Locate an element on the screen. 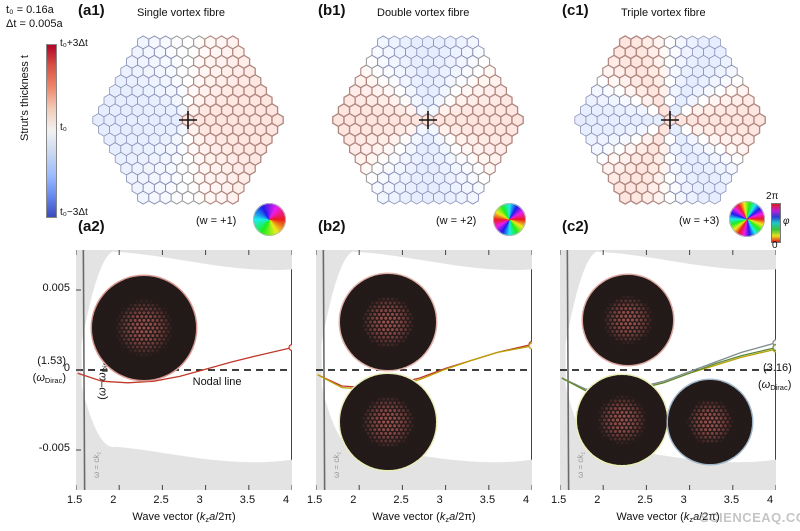 The width and height of the screenshot is (800, 531). panel-title-c1: Triple vortex fibre is located at coordinates (663, 13).